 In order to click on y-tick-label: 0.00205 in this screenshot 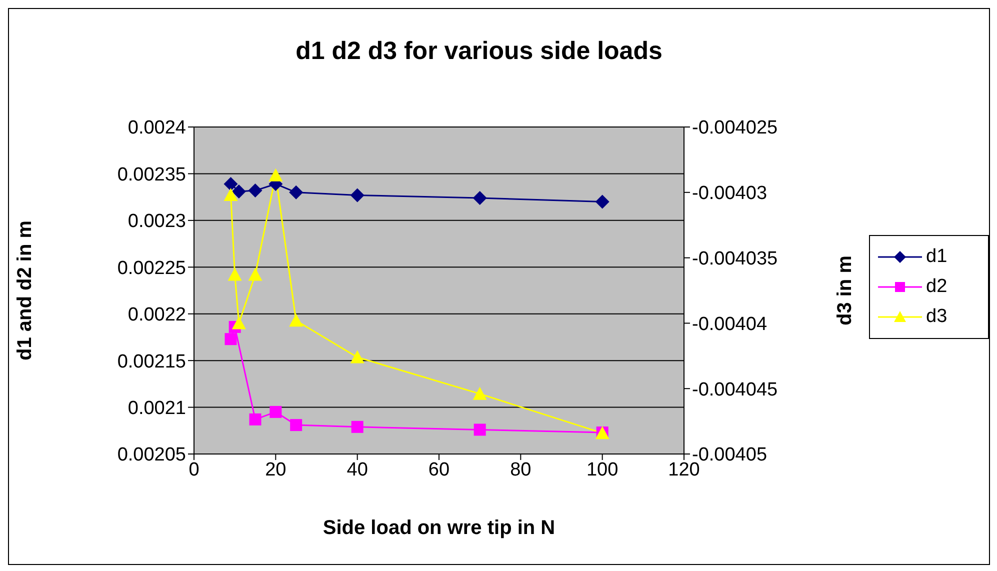, I will do `click(151, 455)`.